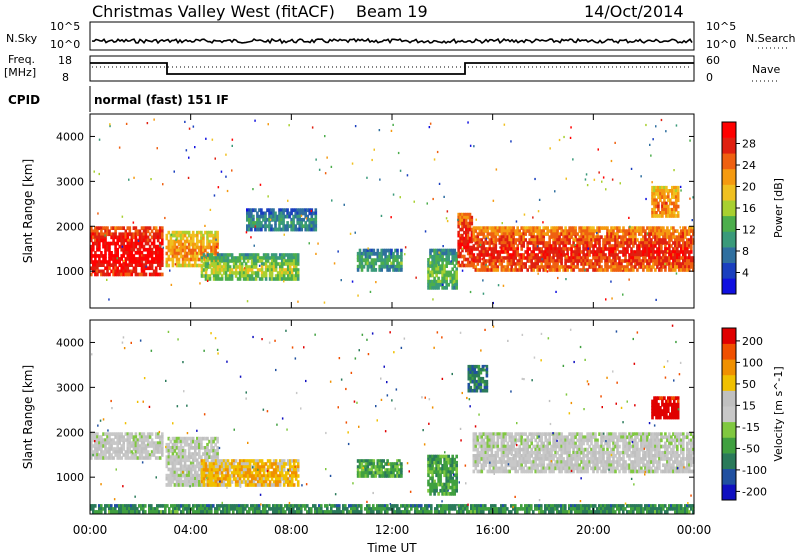 This screenshot has width=800, height=554. What do you see at coordinates (21, 59) in the screenshot?
I see `freq-label: Freq.` at bounding box center [21, 59].